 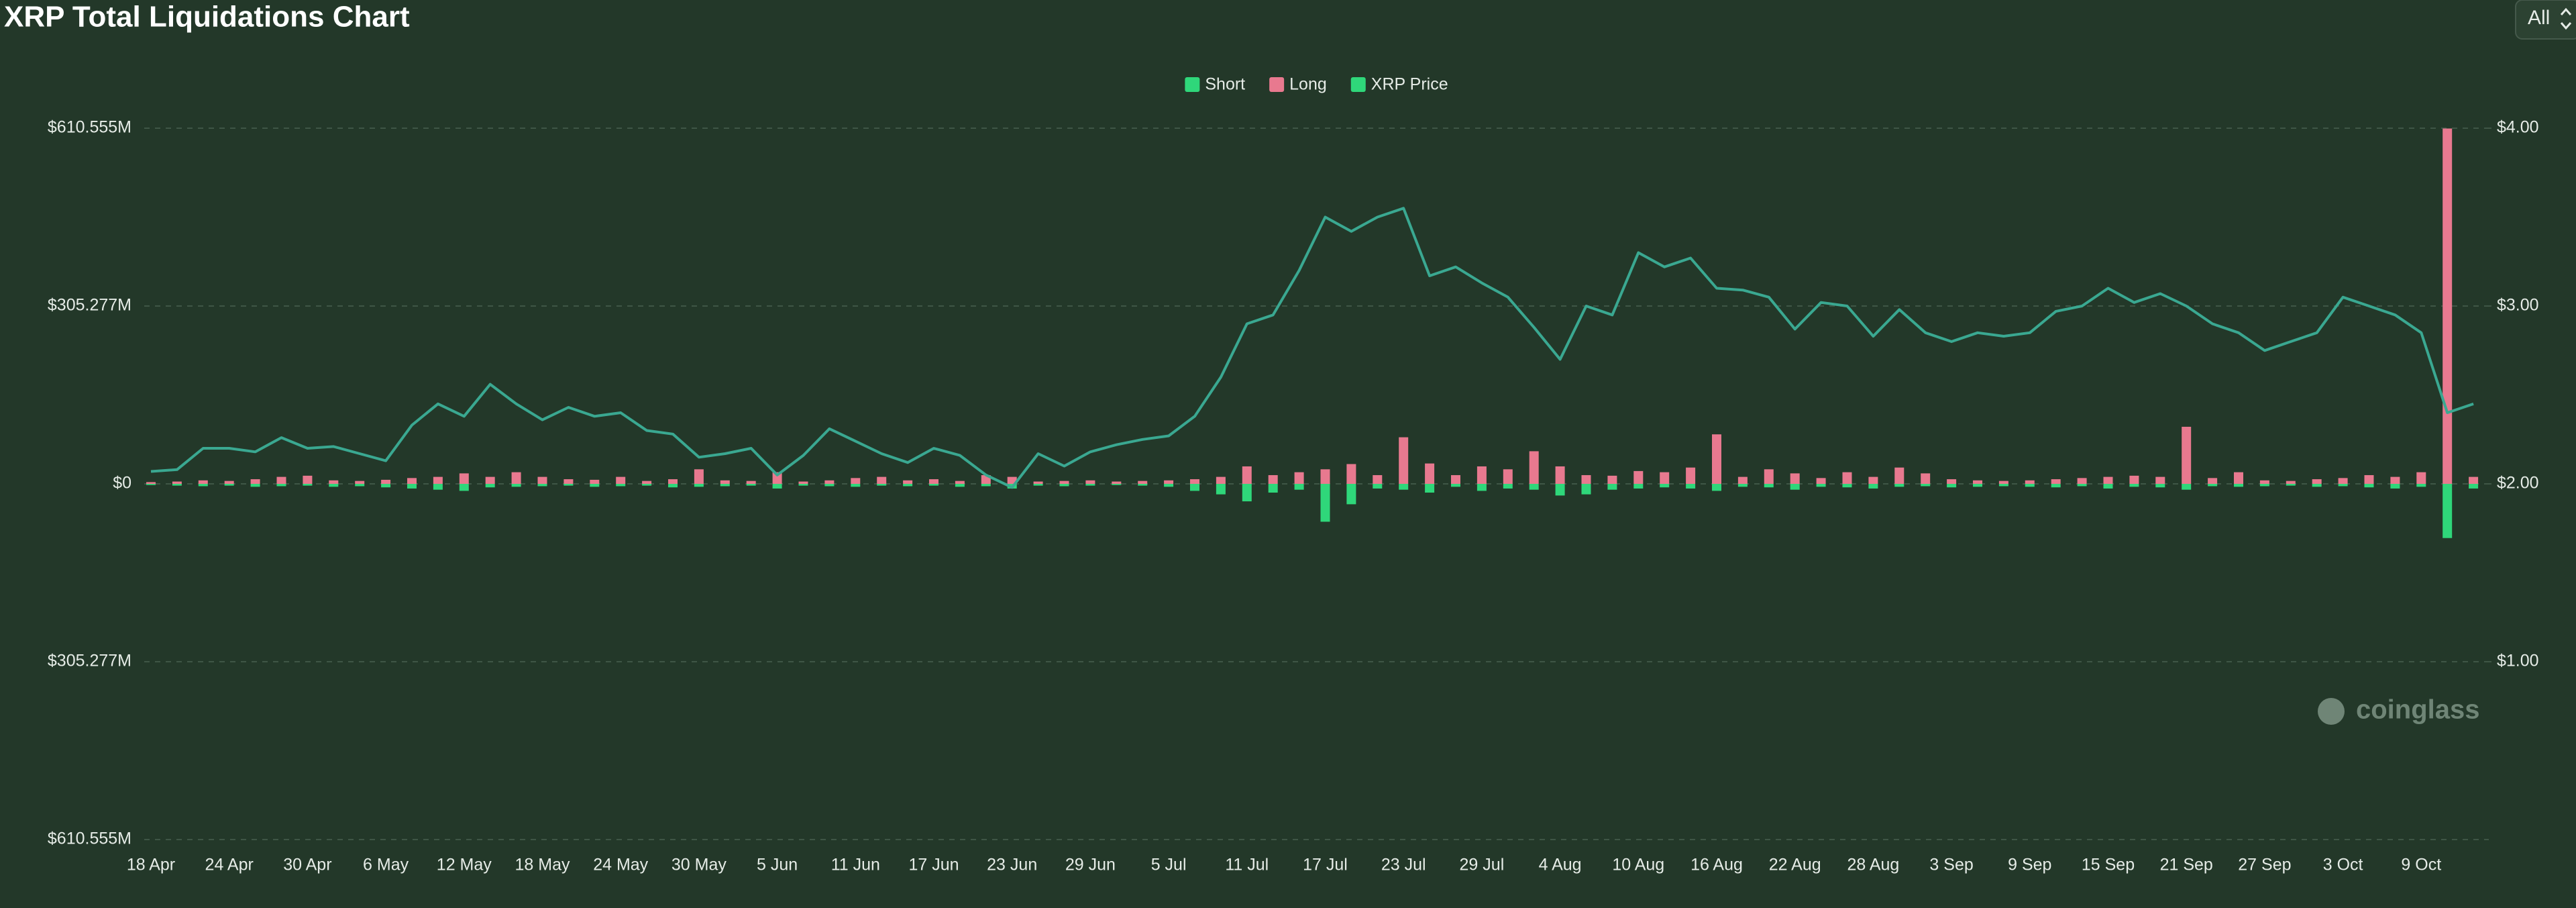 What do you see at coordinates (2518, 484) in the screenshot?
I see `y2-tick-label: $2.00` at bounding box center [2518, 484].